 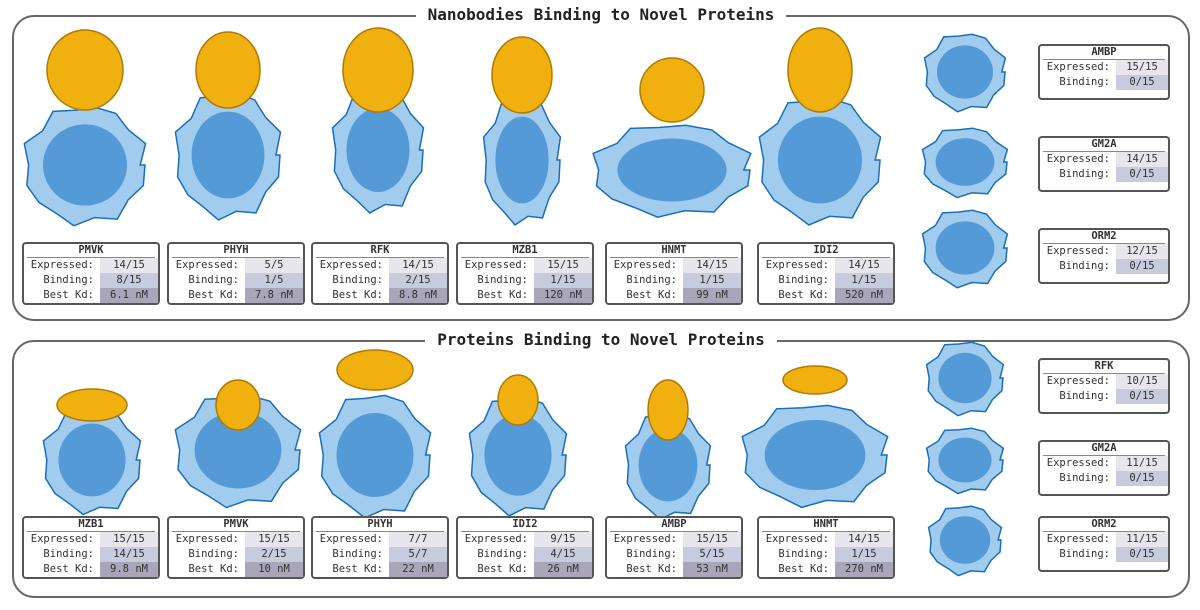 I want to click on expressed-row: Expressed: 5/5, so click(x=236, y=265).